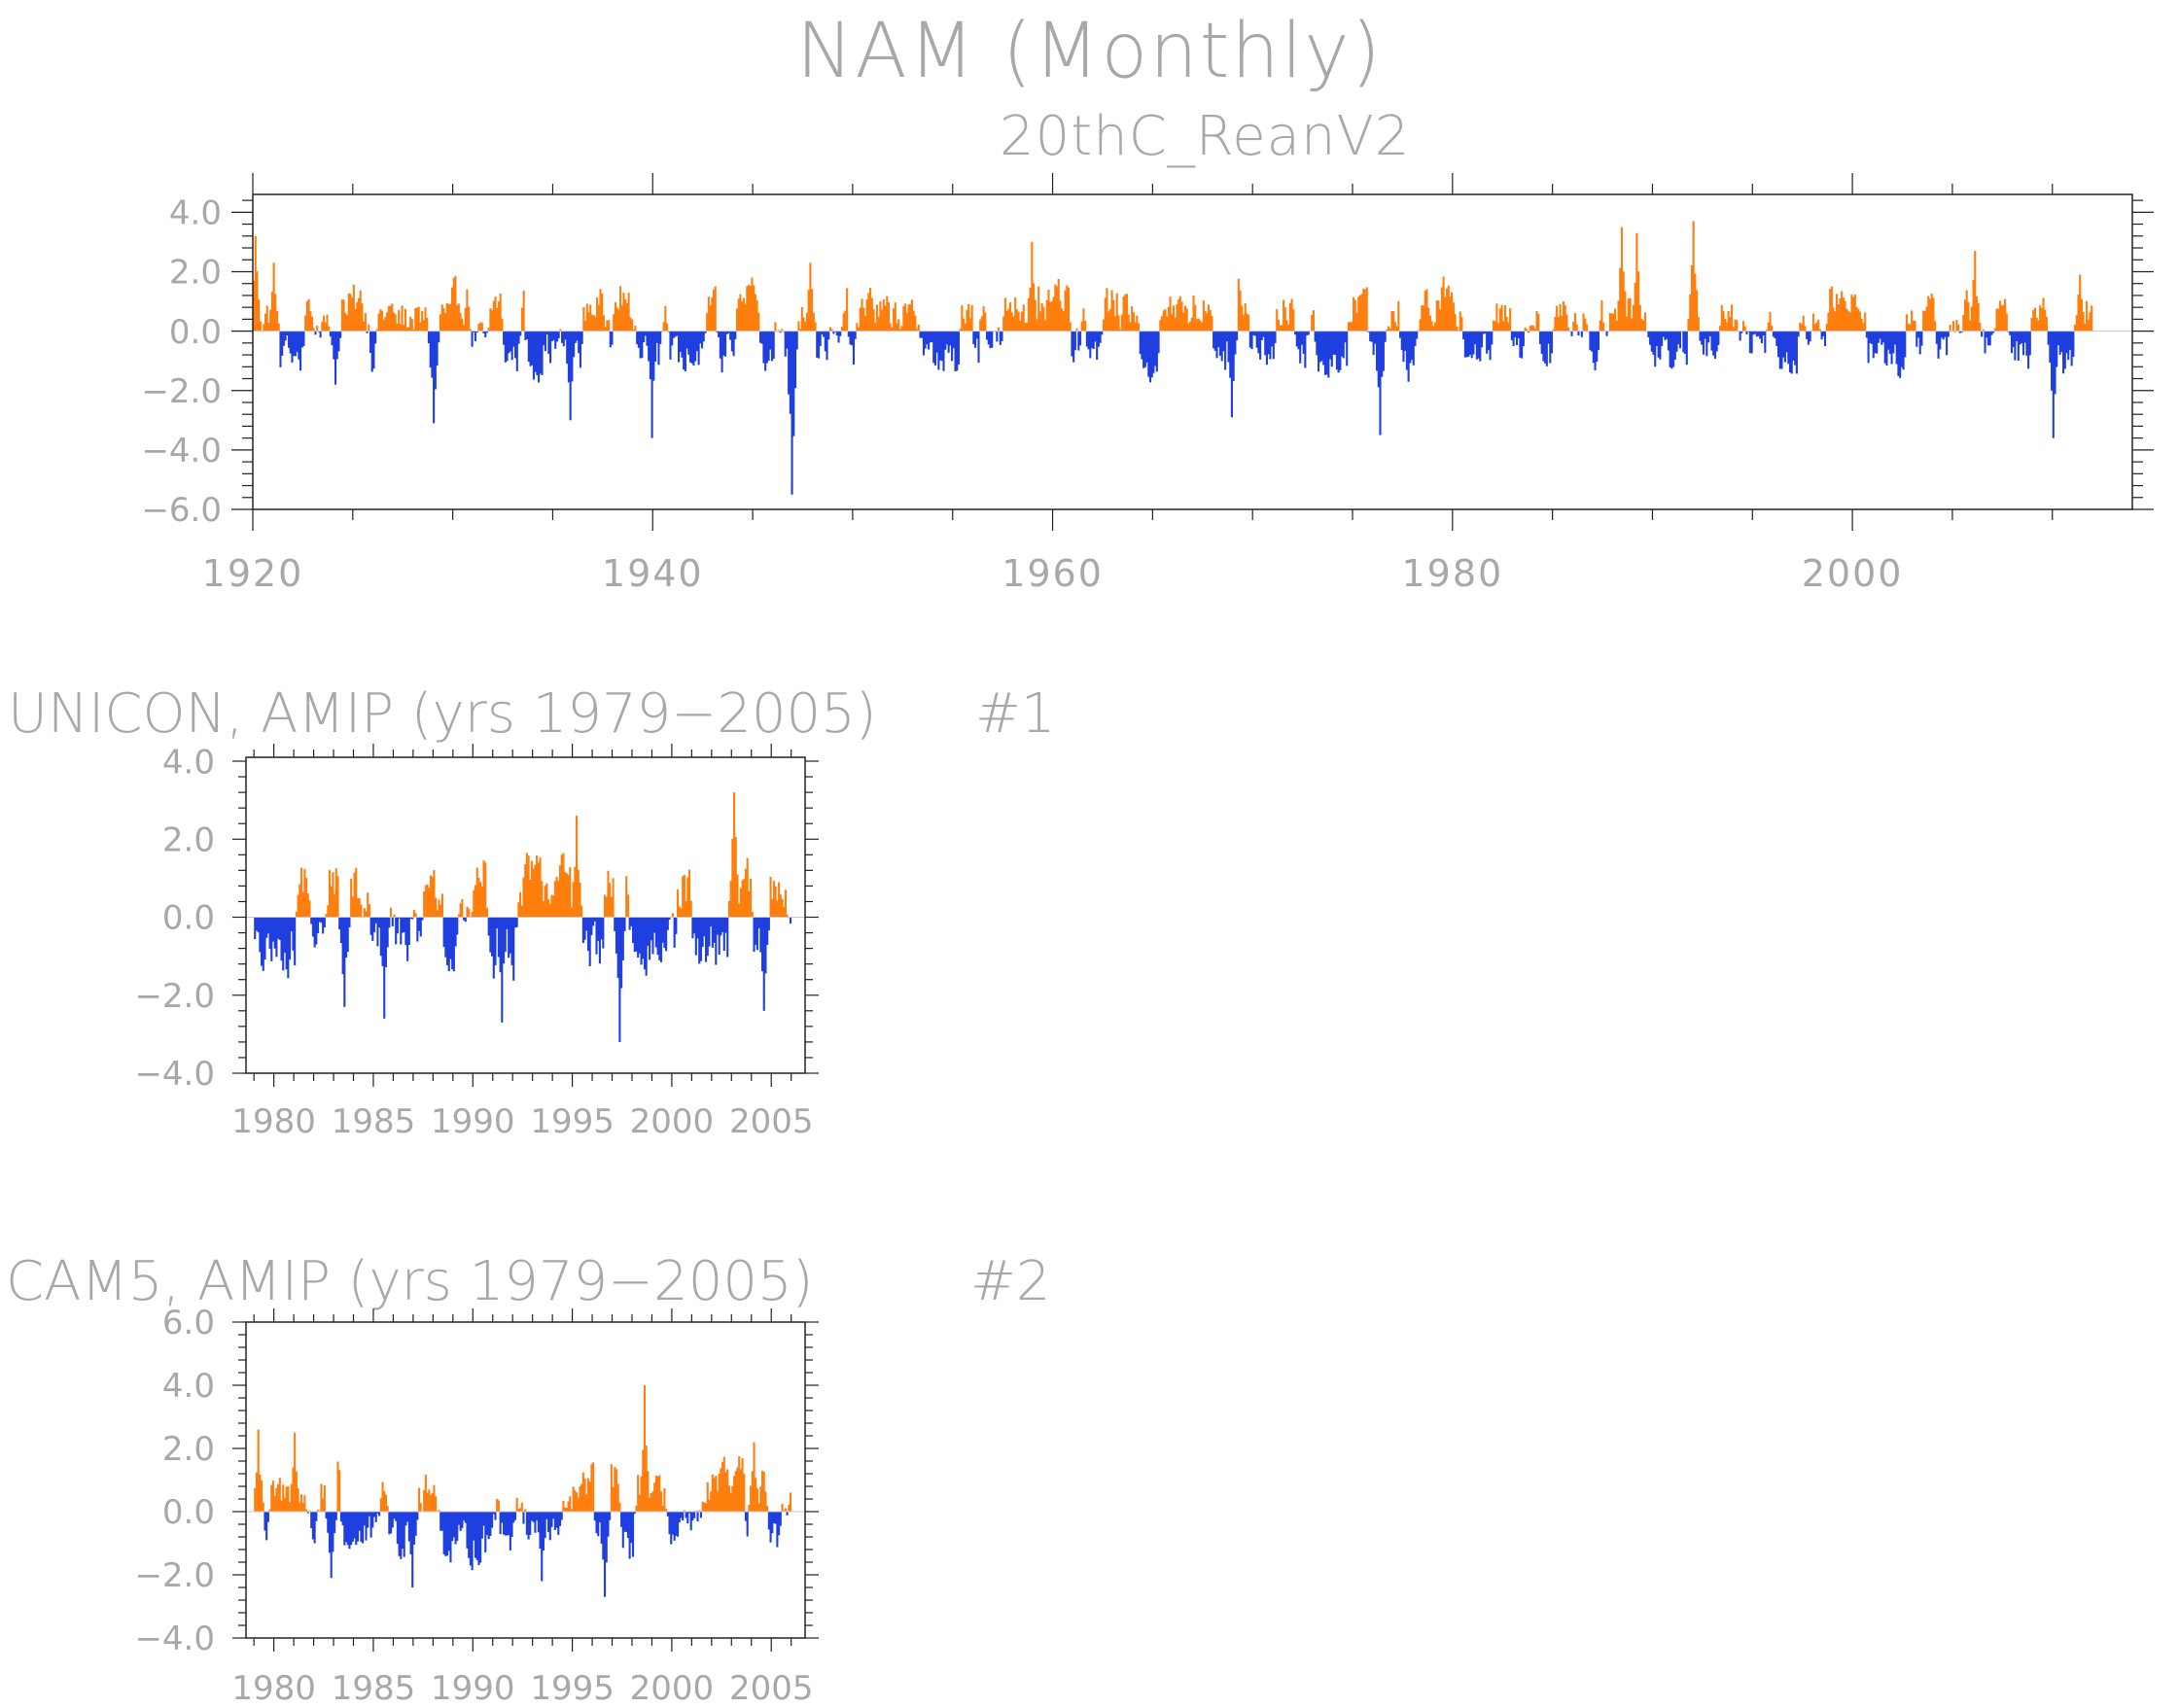 The image size is (2179, 1708). I want to click on figure-title: NAM (Monthly), so click(1089, 52).